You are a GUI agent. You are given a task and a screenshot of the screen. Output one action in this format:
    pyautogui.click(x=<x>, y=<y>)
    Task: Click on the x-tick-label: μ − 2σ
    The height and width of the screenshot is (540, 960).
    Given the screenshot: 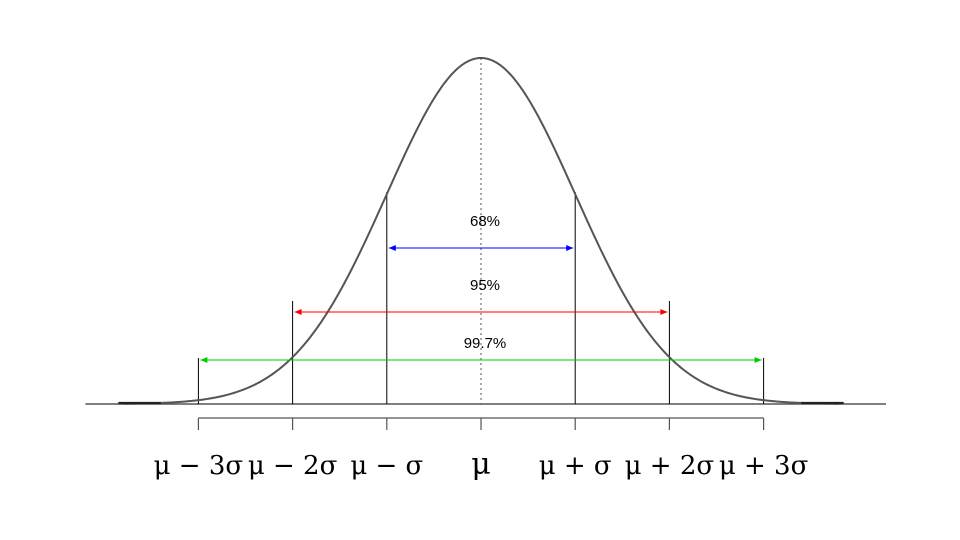 What is the action you would take?
    pyautogui.click(x=293, y=466)
    